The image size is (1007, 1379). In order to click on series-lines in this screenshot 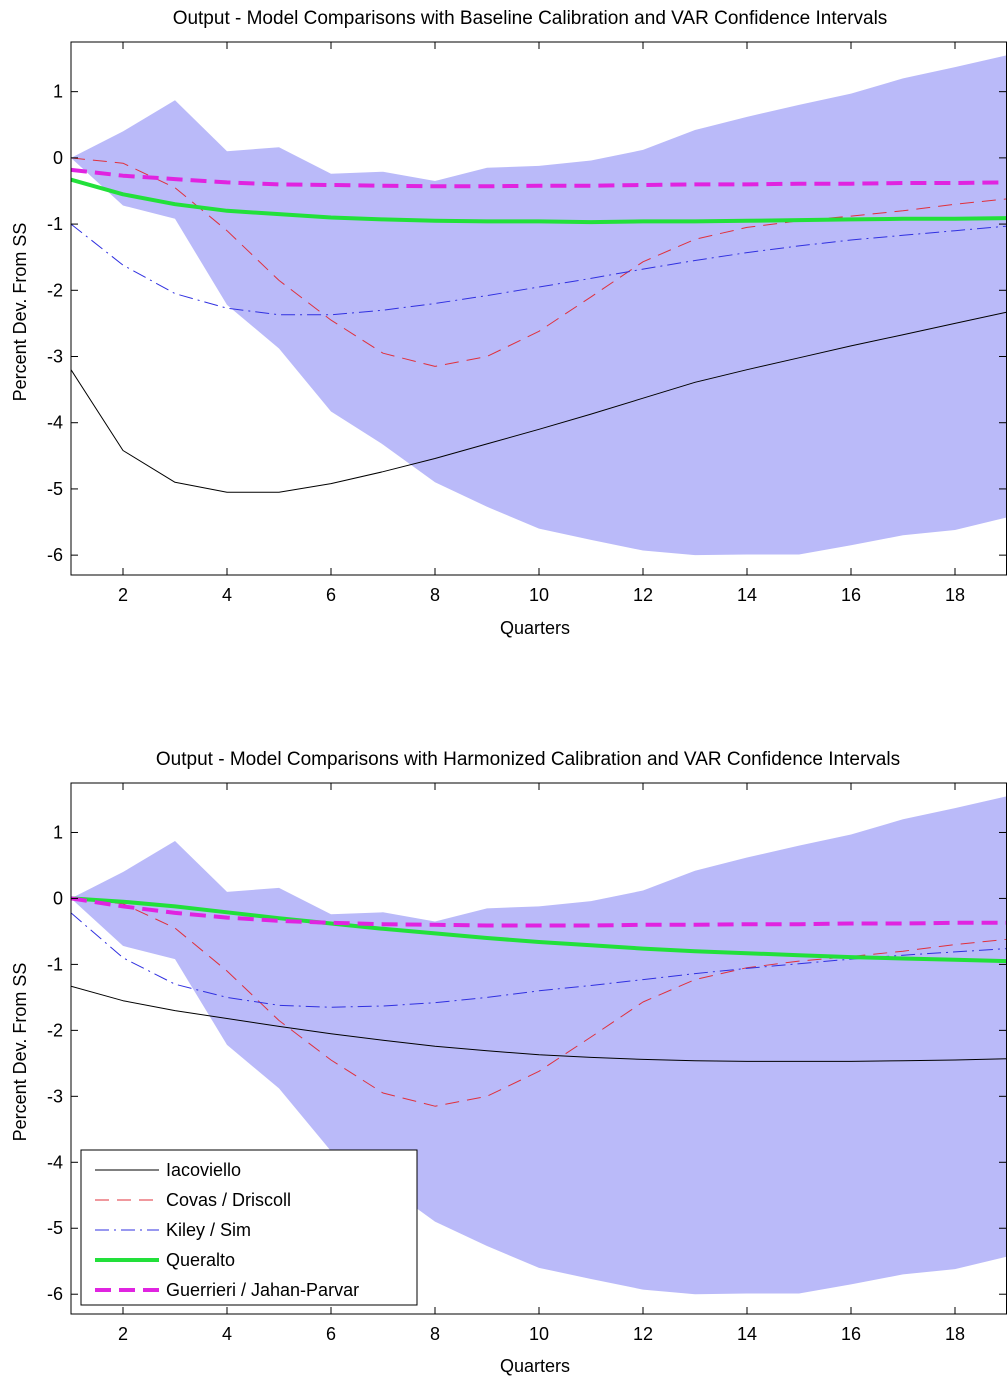, I will do `click(539, 1001)`.